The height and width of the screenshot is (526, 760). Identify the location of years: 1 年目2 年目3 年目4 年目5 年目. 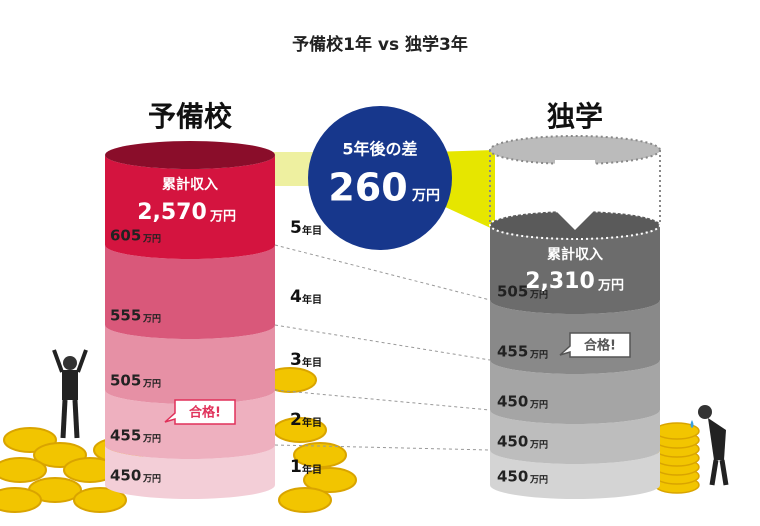
(382, 347).